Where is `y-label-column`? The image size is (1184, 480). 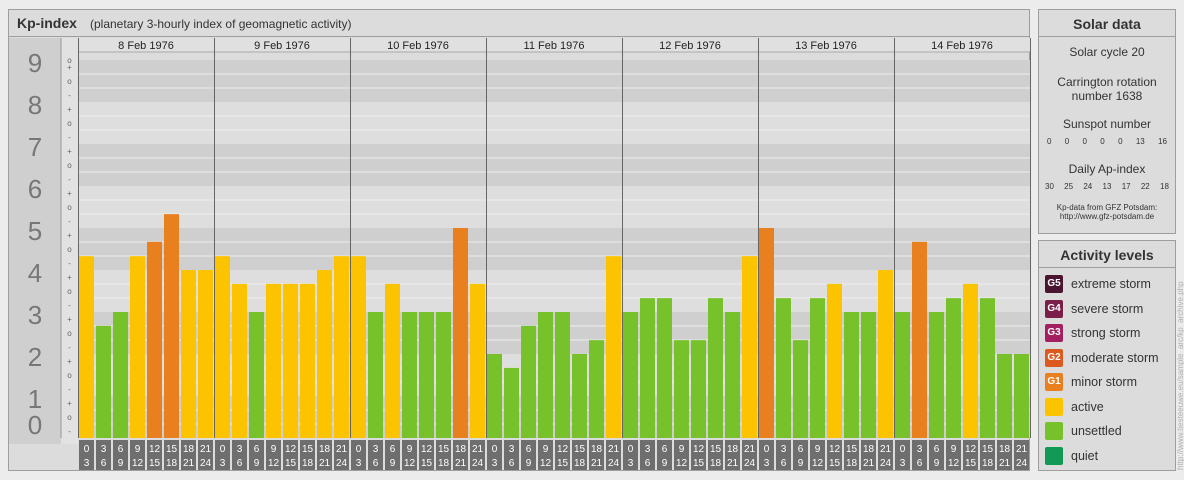 y-label-column is located at coordinates (35, 241).